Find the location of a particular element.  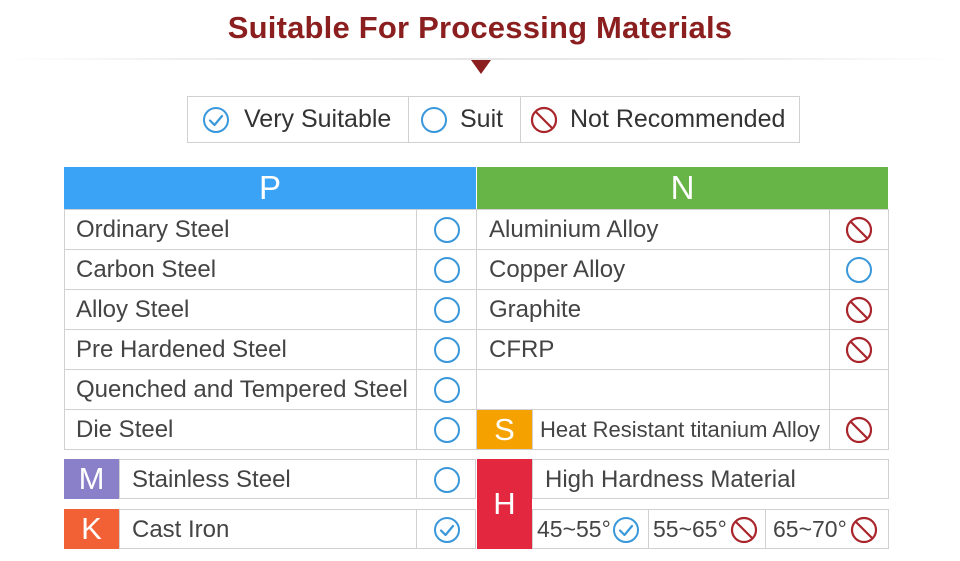

h-row-label: High Hardness Material is located at coordinates (670, 479).